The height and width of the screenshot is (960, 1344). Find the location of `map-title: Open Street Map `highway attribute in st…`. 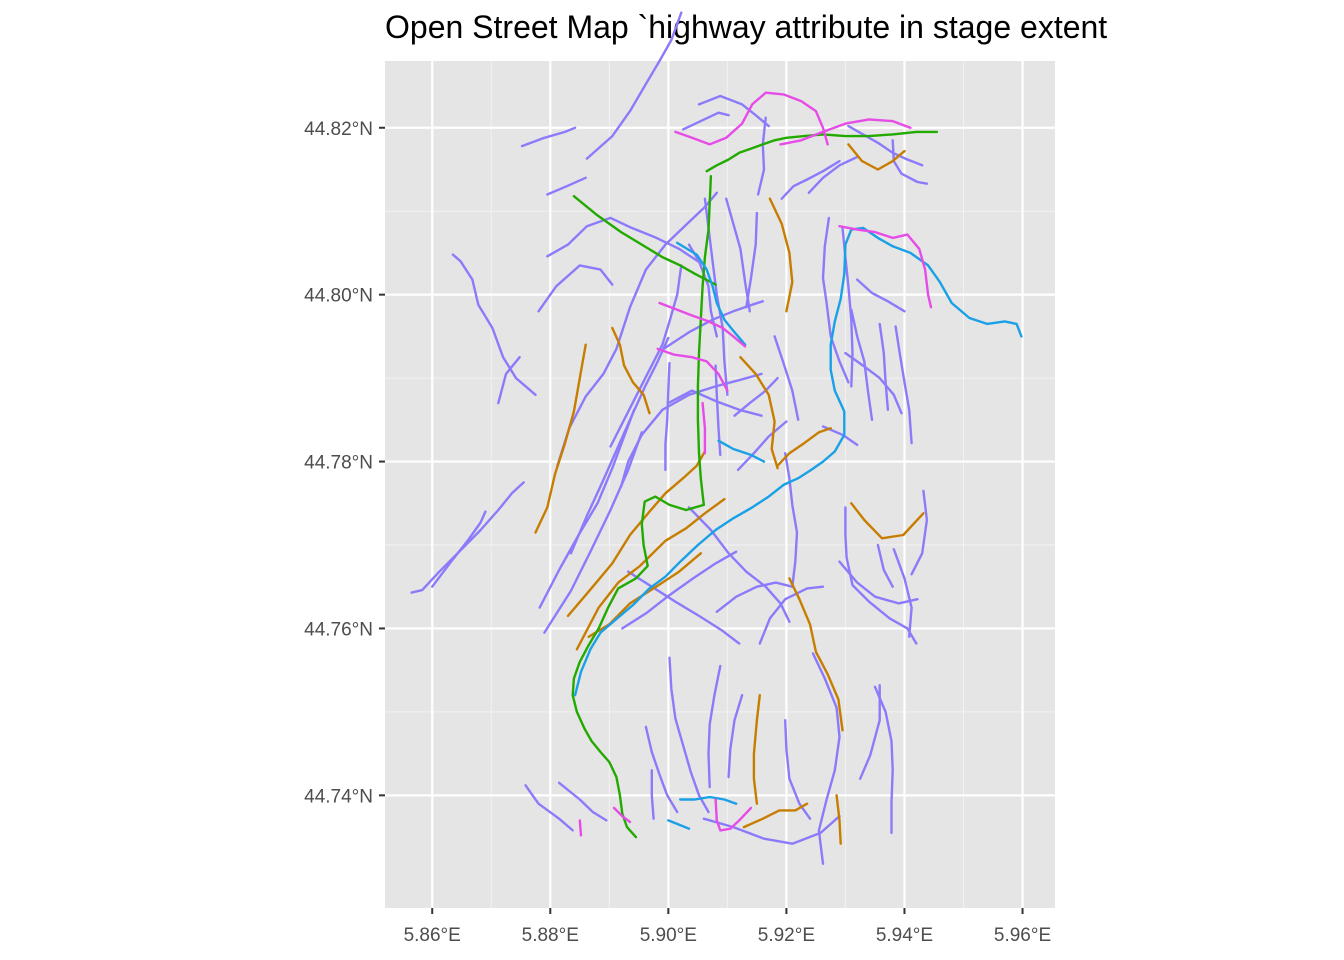

map-title: Open Street Map `highway attribute in st… is located at coordinates (746, 27).